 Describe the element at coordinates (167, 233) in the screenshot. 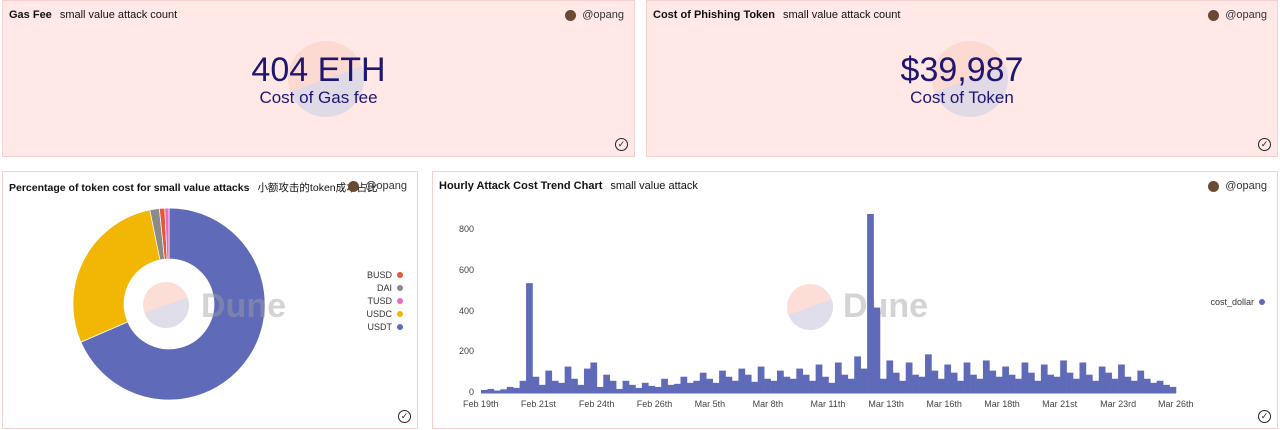

I see `pie-slice-tusd` at that location.